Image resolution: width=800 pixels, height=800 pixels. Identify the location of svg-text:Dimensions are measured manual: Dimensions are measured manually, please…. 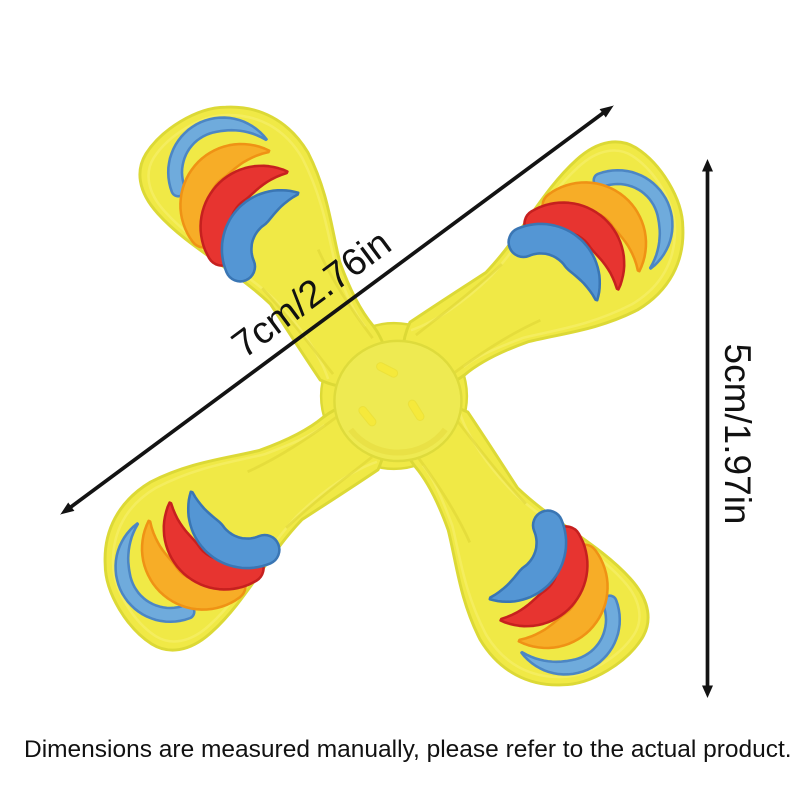
(408, 749).